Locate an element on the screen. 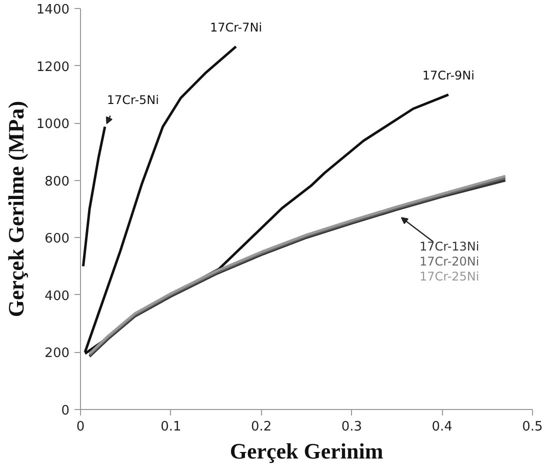  y-tick-label: 200 is located at coordinates (57, 354).